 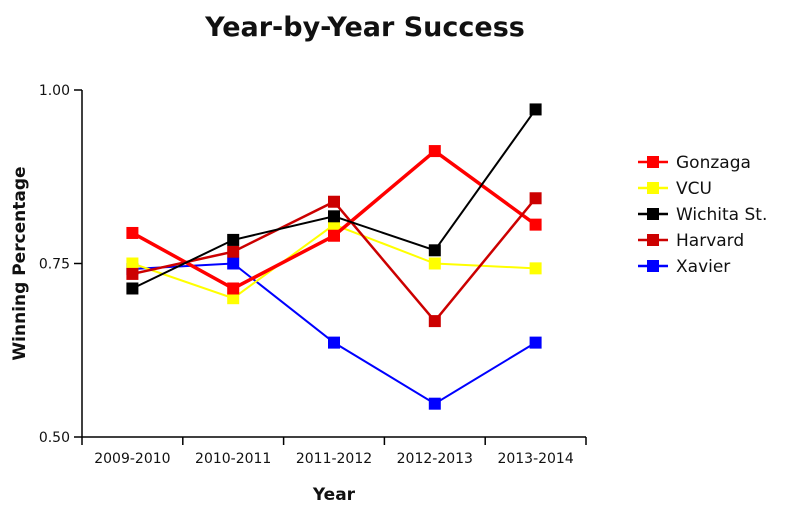 I want to click on legend-label: VCU, so click(x=694, y=189).